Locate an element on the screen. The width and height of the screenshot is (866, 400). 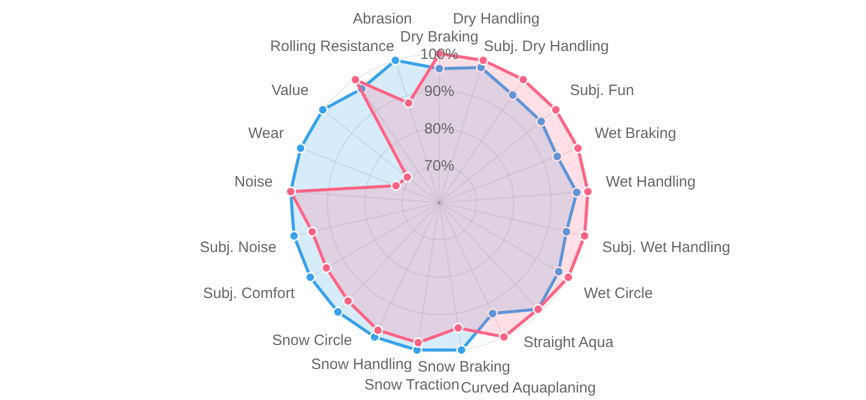
spoke-label: Subj. Wet Handling is located at coordinates (666, 247).